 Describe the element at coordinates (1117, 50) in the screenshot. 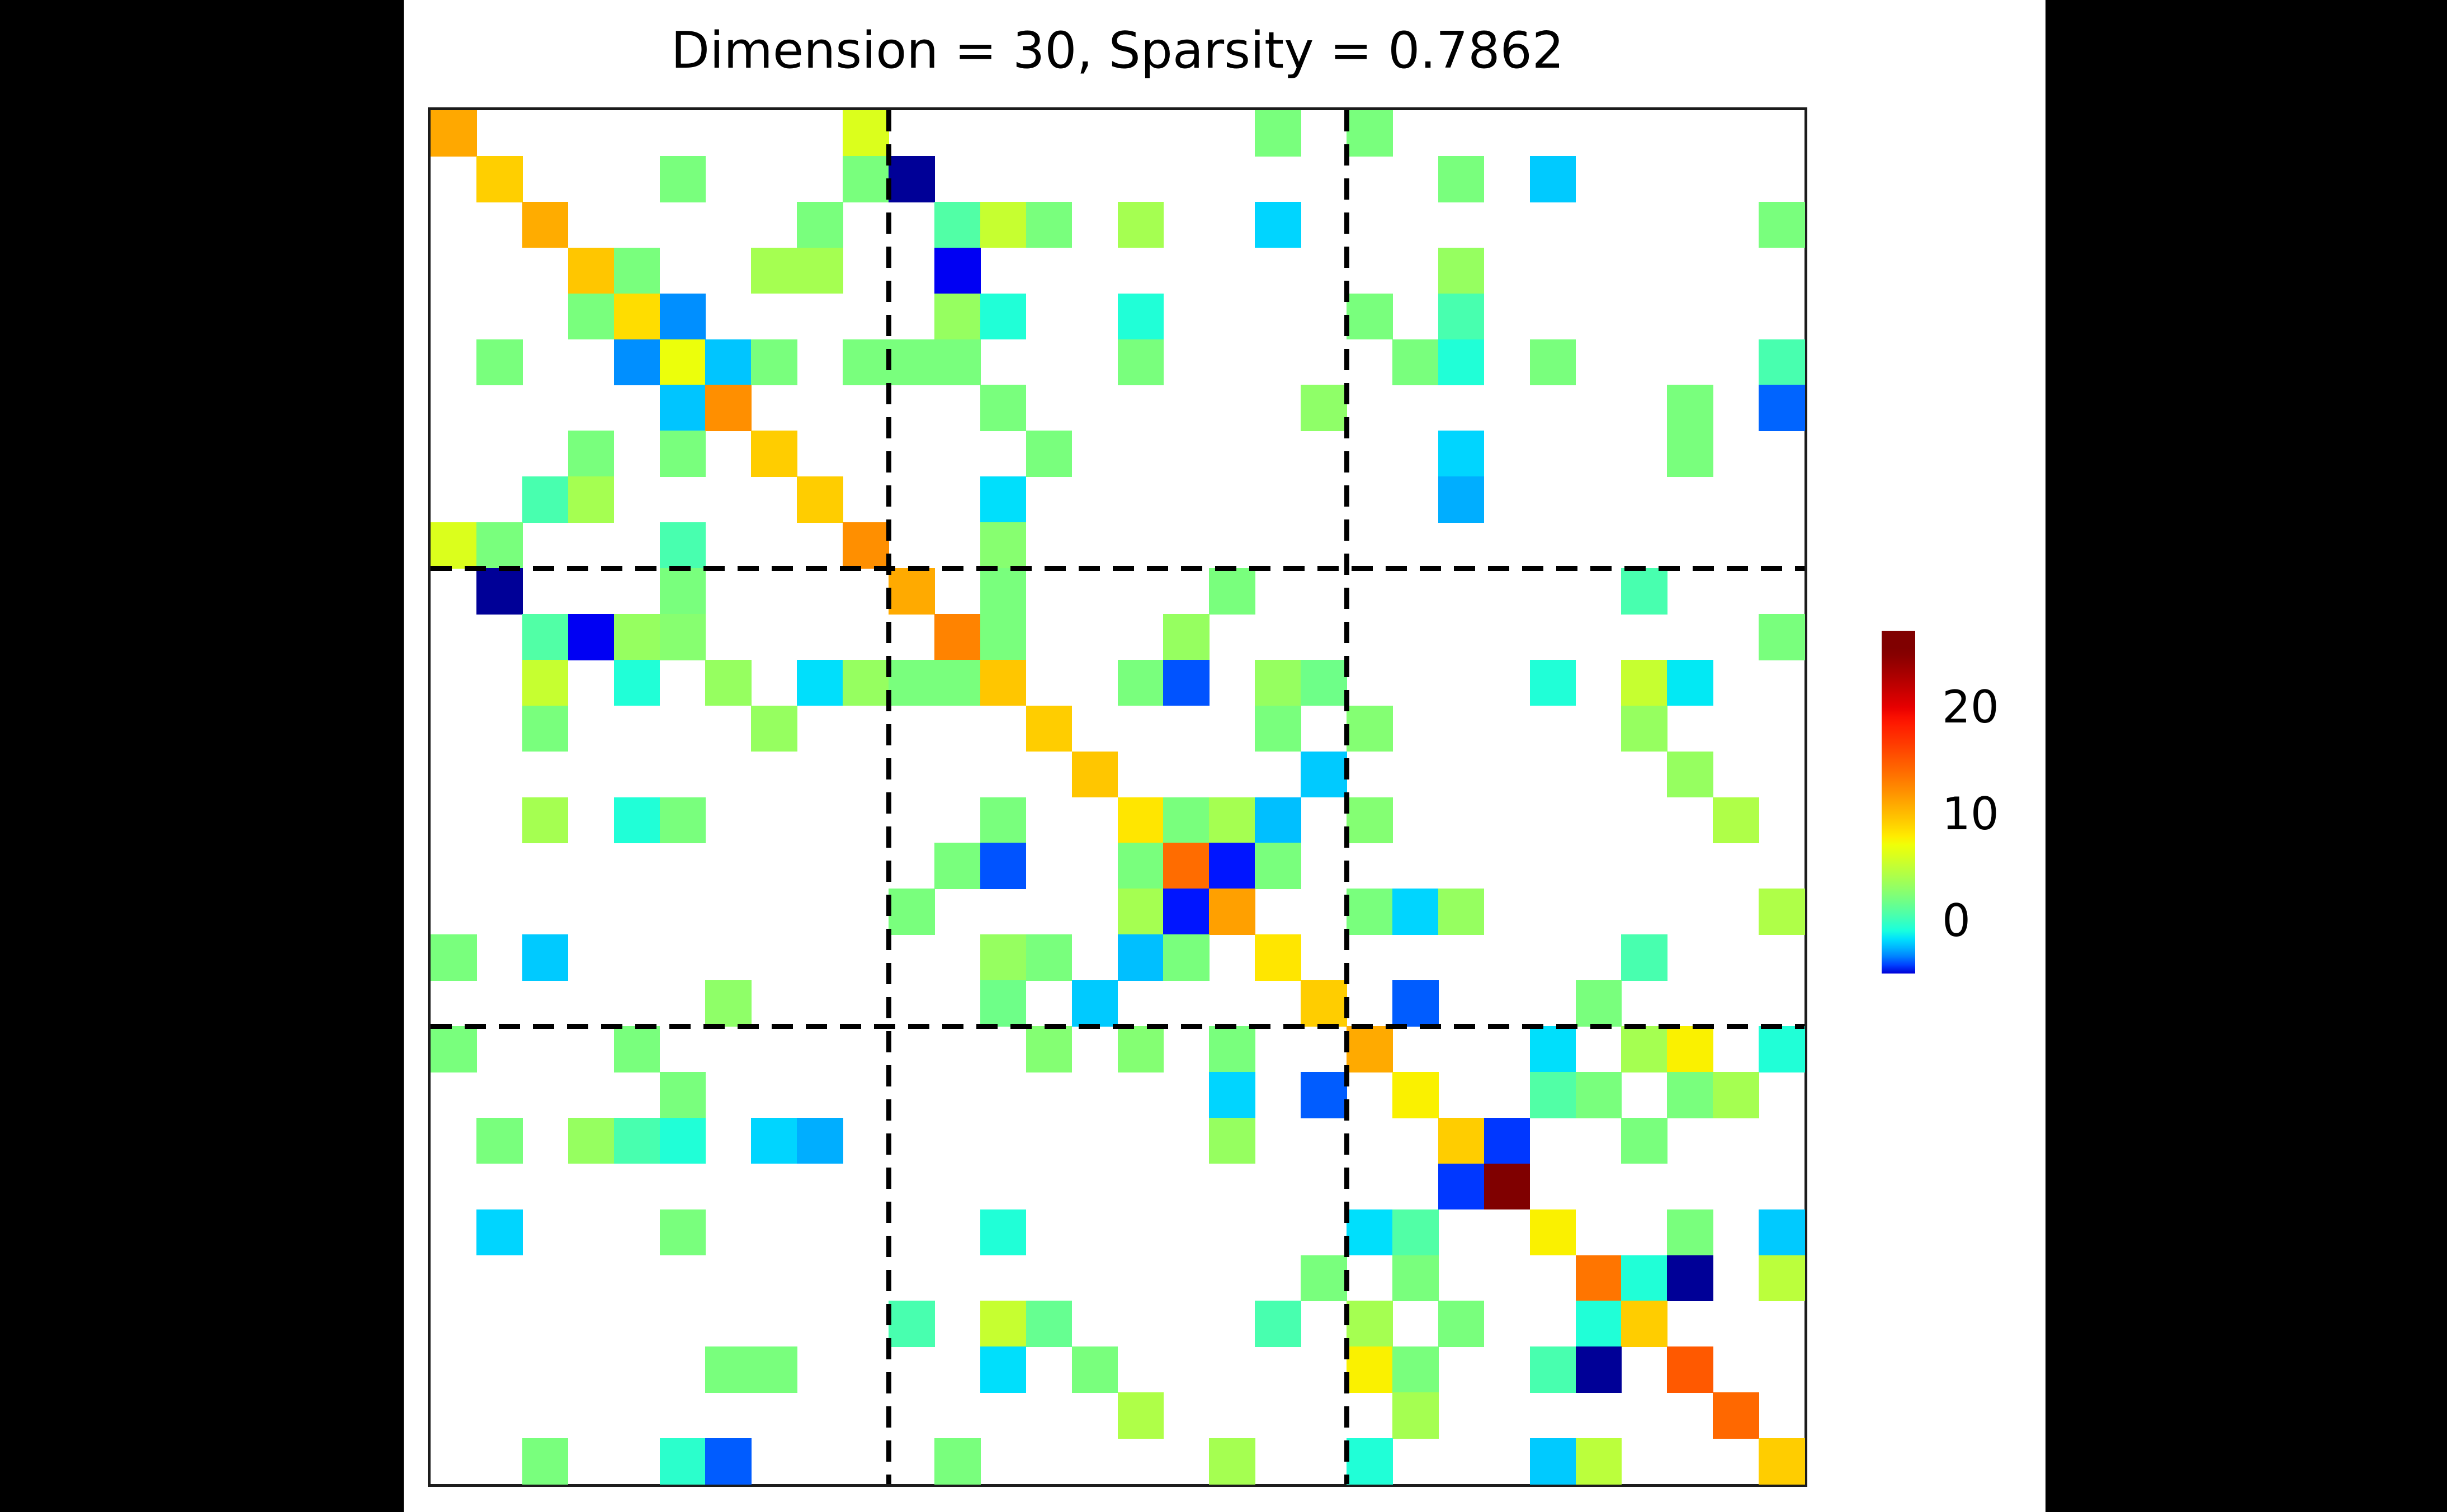

I see `chart-title: Dimension = 30, Sparsity = 0.7862` at that location.